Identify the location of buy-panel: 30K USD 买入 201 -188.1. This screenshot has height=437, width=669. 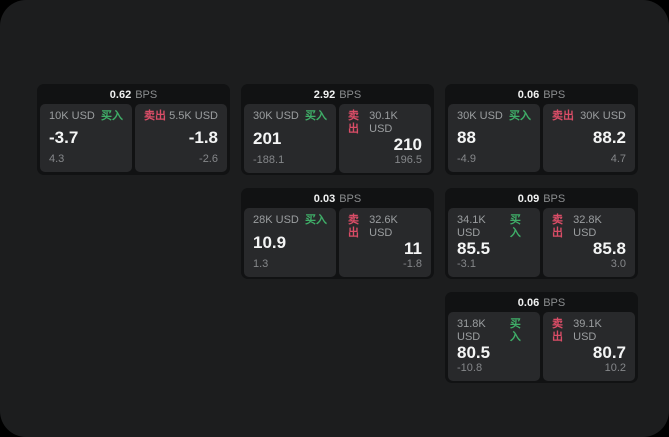
(290, 138).